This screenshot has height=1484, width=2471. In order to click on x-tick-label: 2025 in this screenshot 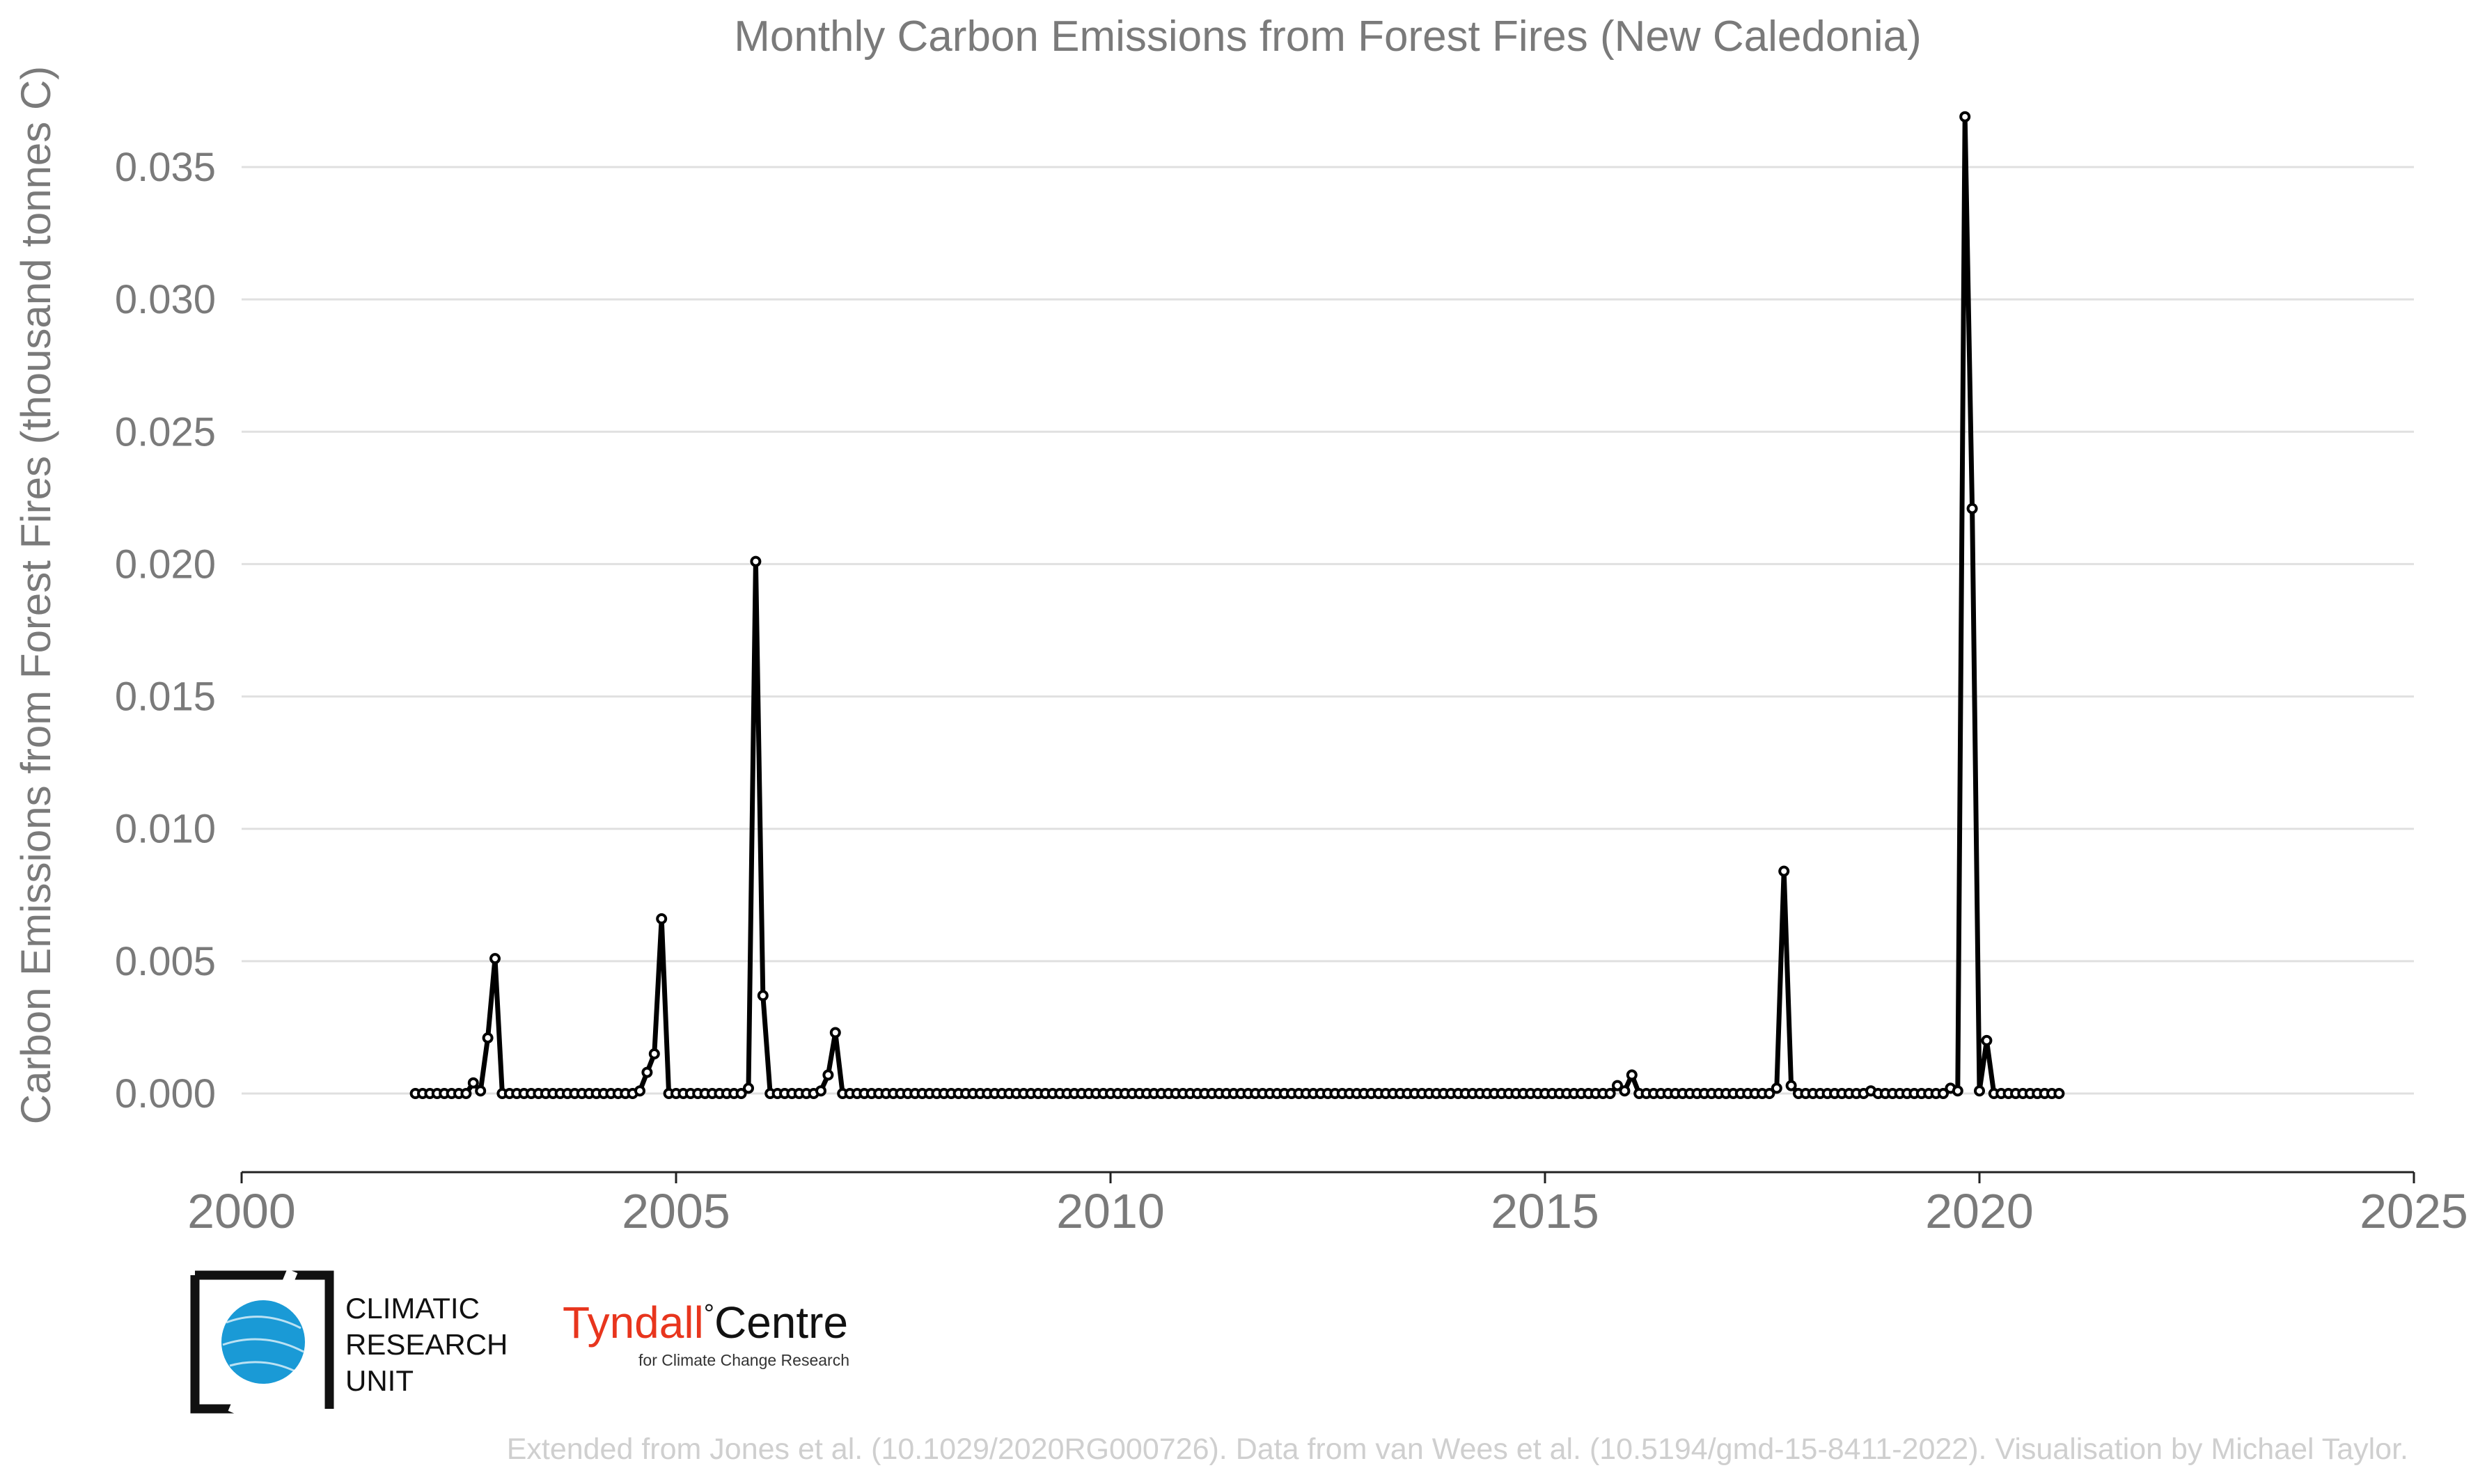, I will do `click(2414, 1211)`.